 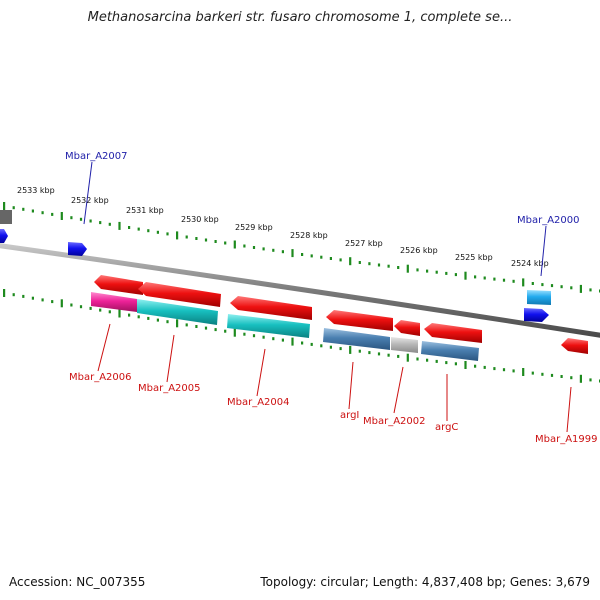 What do you see at coordinates (104, 347) in the screenshot?
I see `leader-mbar-a2006` at bounding box center [104, 347].